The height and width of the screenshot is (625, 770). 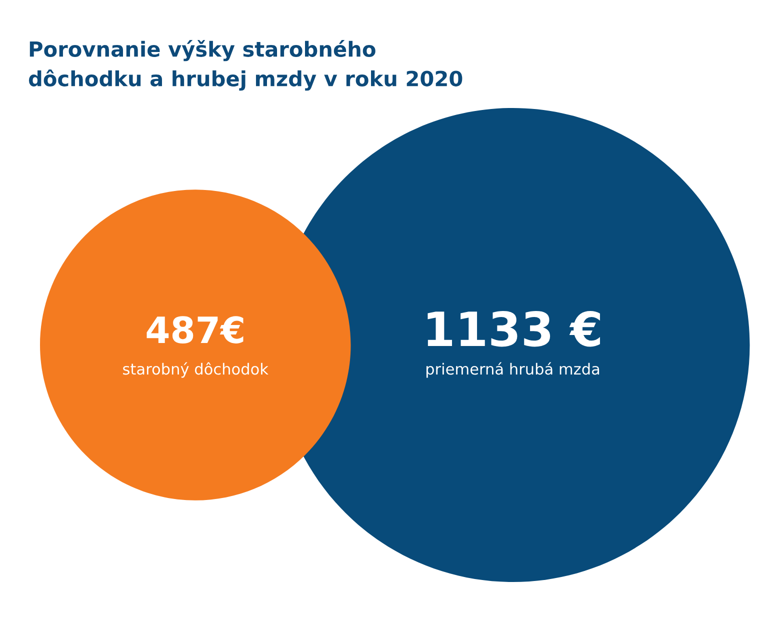 What do you see at coordinates (195, 370) in the screenshot?
I see `category-label: starobný dôchodok` at bounding box center [195, 370].